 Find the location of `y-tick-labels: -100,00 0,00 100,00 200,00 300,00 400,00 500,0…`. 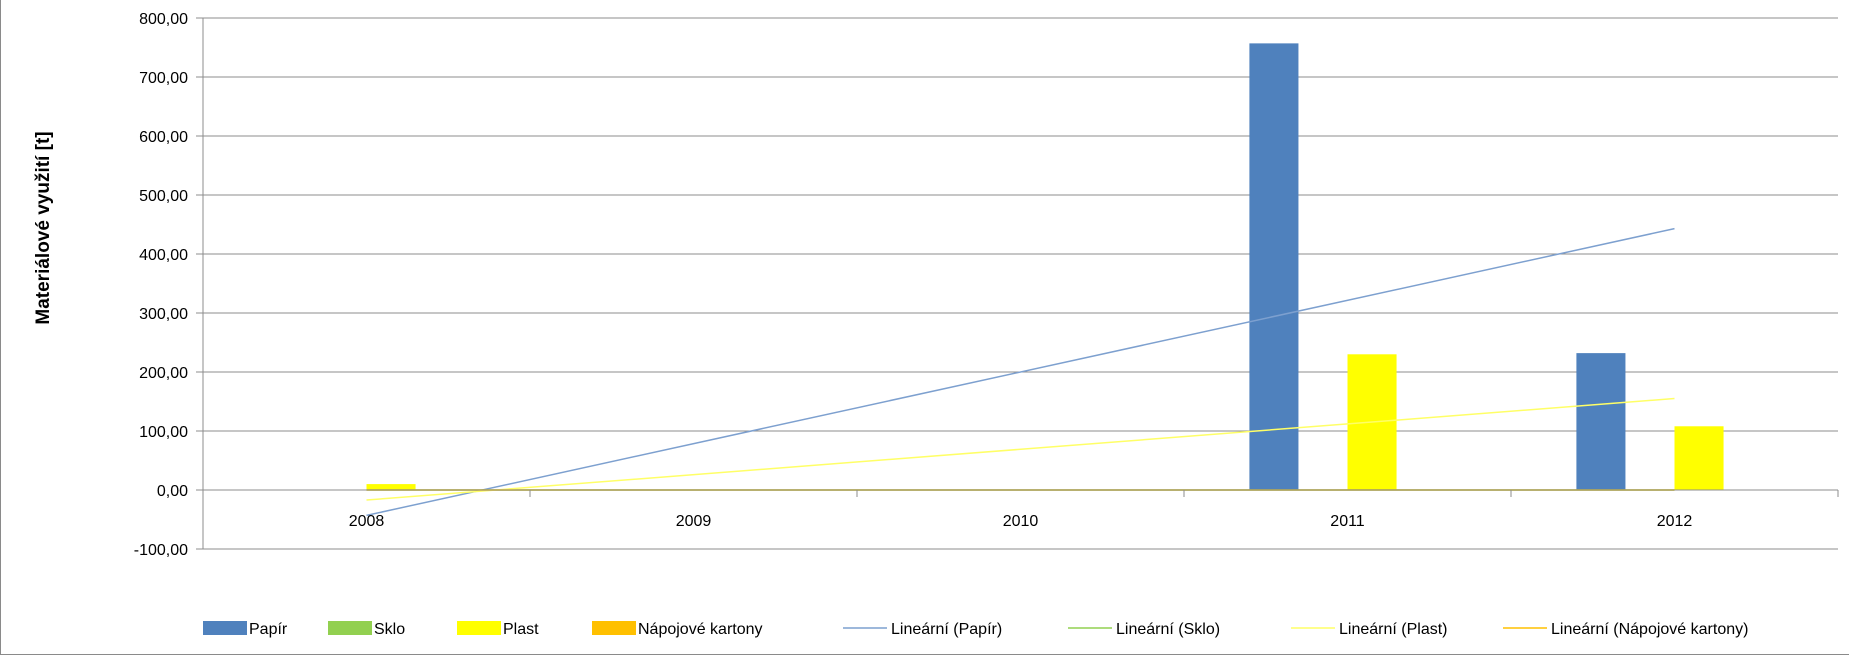

y-tick-labels: -100,00 0,00 100,00 200,00 300,00 400,00 500,0… is located at coordinates (161, 285).